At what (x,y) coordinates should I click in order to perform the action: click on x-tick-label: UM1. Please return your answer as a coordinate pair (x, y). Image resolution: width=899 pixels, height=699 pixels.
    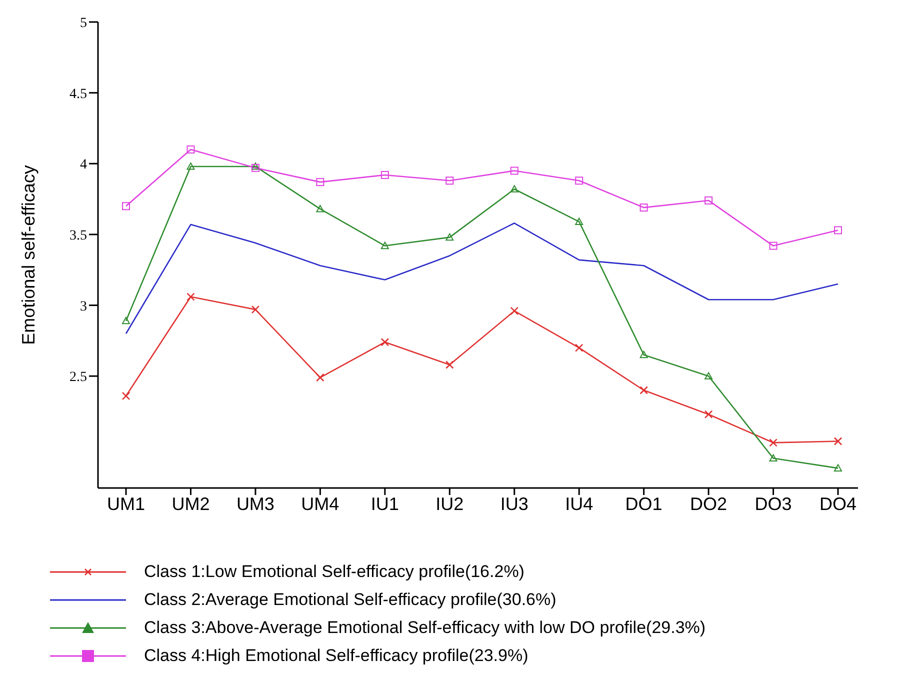
    Looking at the image, I should click on (126, 504).